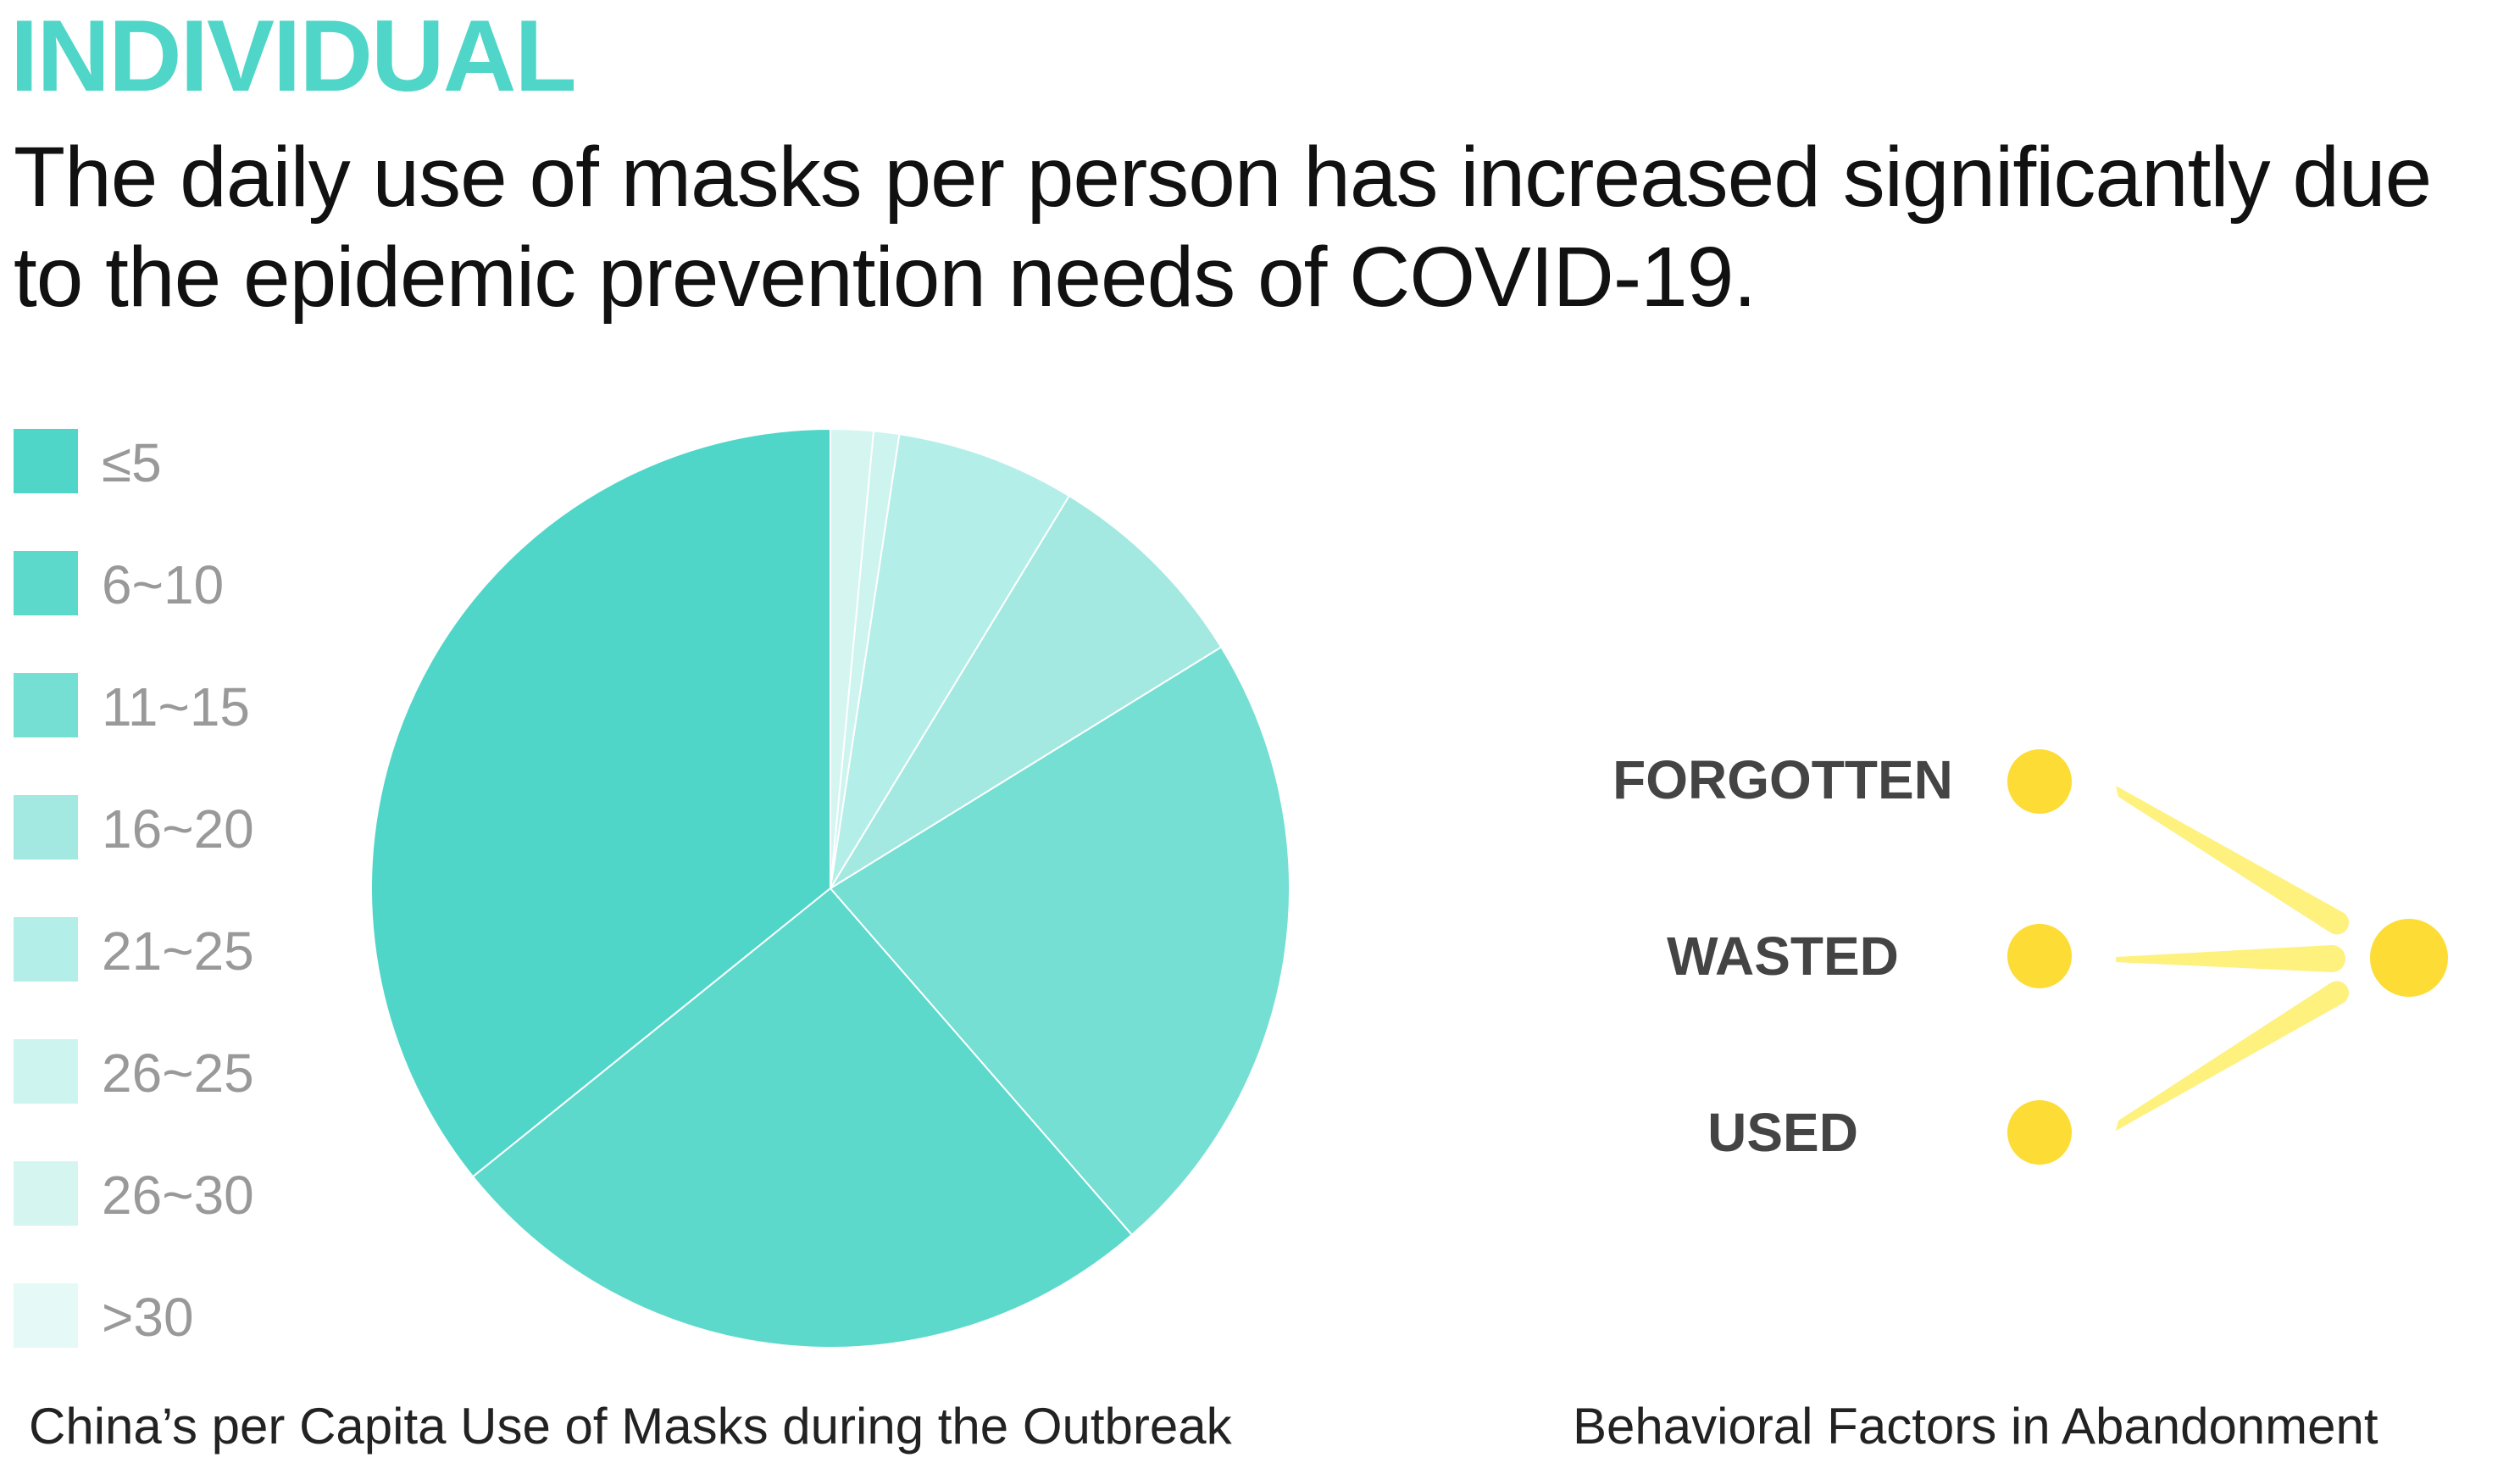 The height and width of the screenshot is (1463, 2520). Describe the element at coordinates (178, 951) in the screenshot. I see `legend-label: 21~25` at that location.